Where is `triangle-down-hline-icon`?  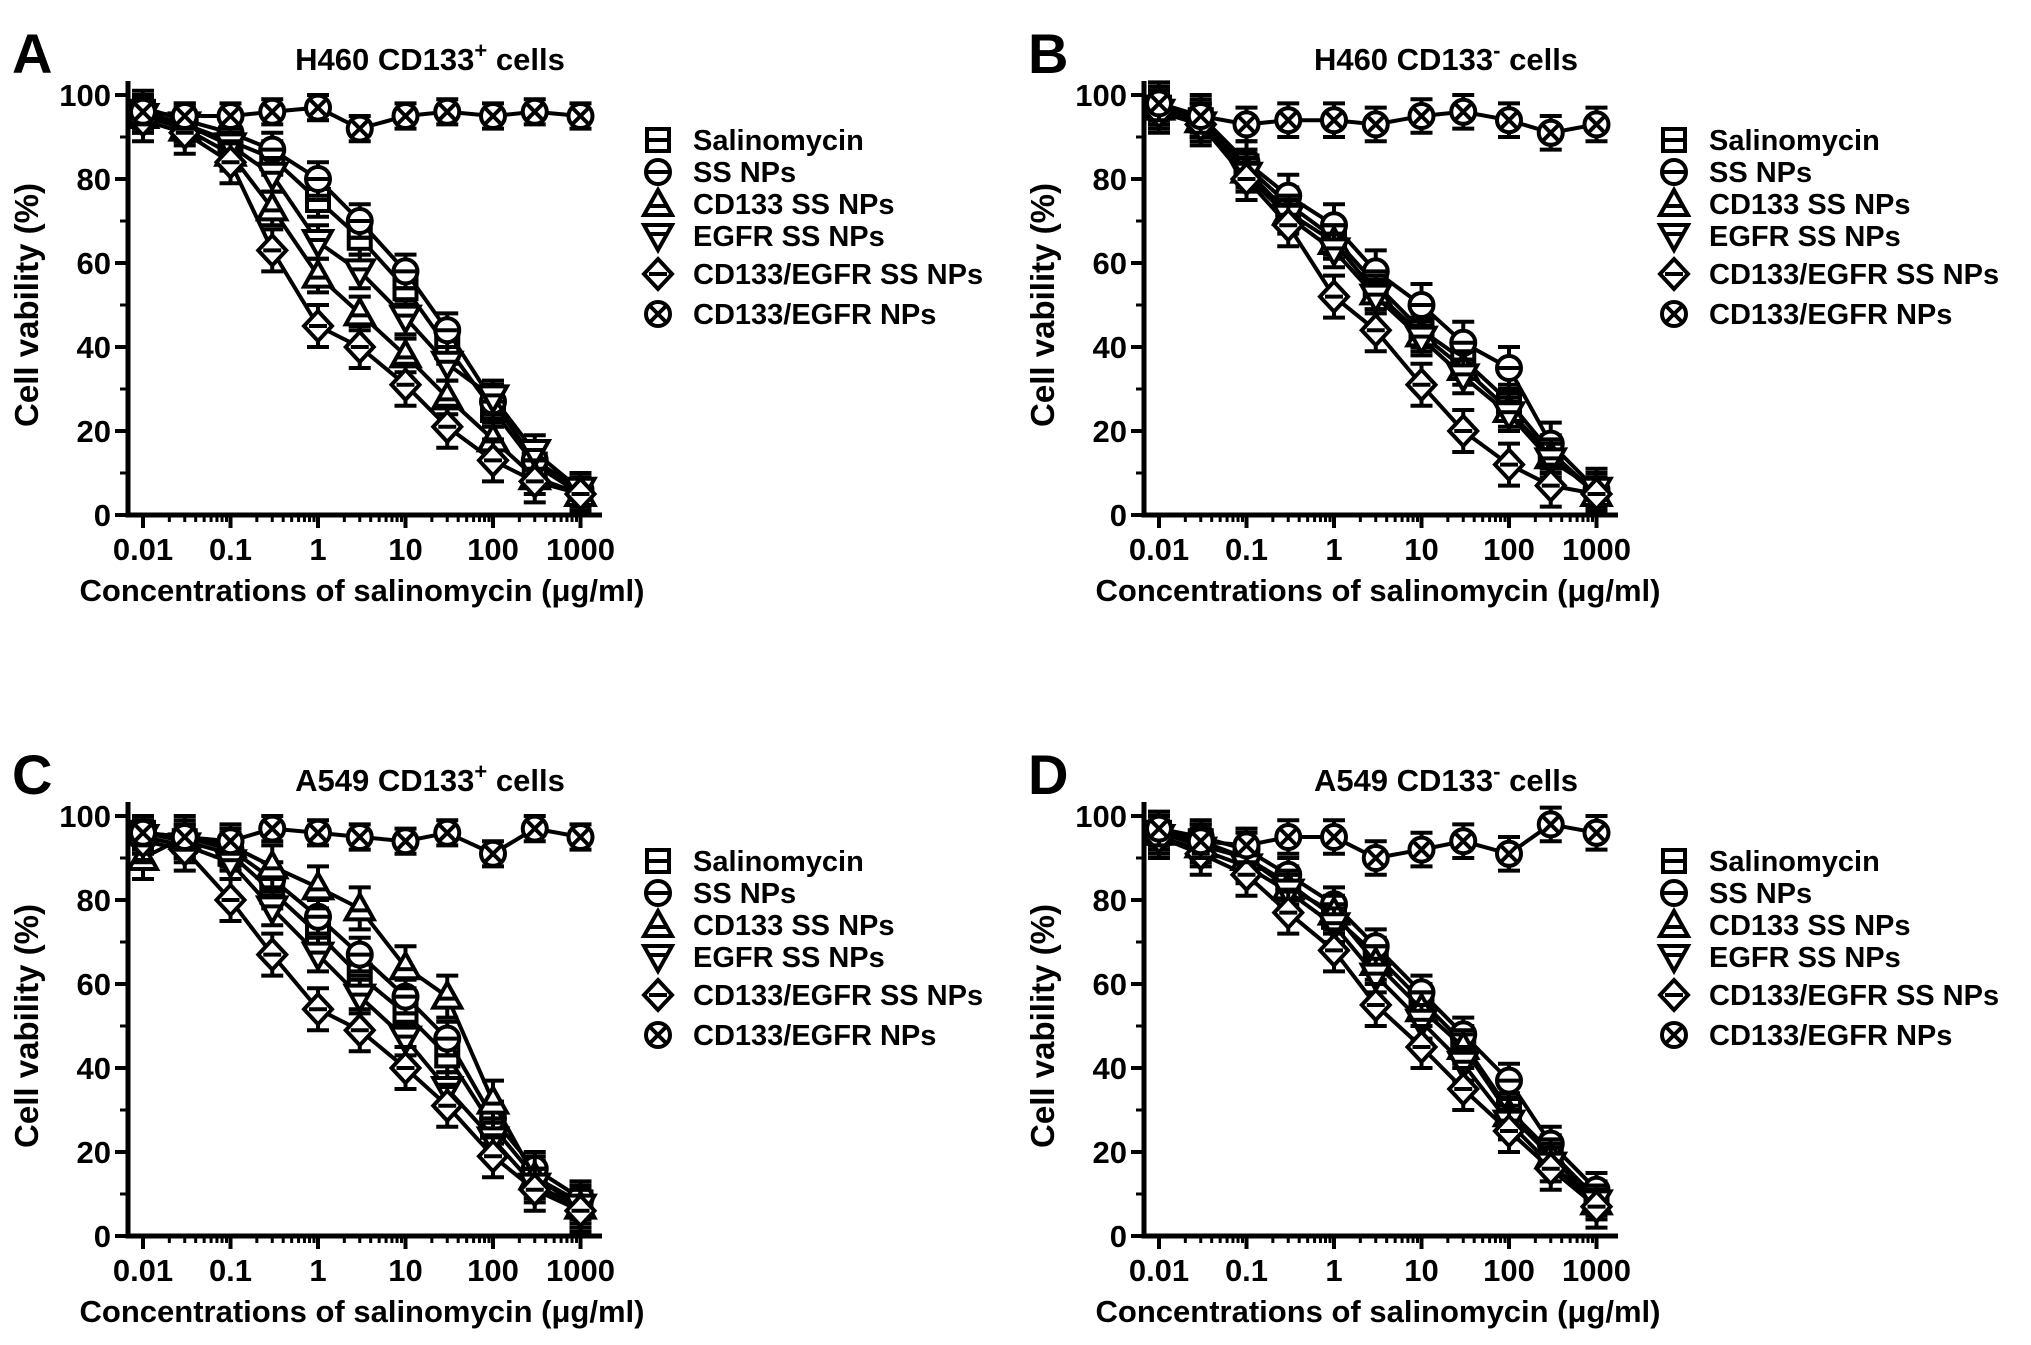
triangle-down-hline-icon is located at coordinates (1674, 960).